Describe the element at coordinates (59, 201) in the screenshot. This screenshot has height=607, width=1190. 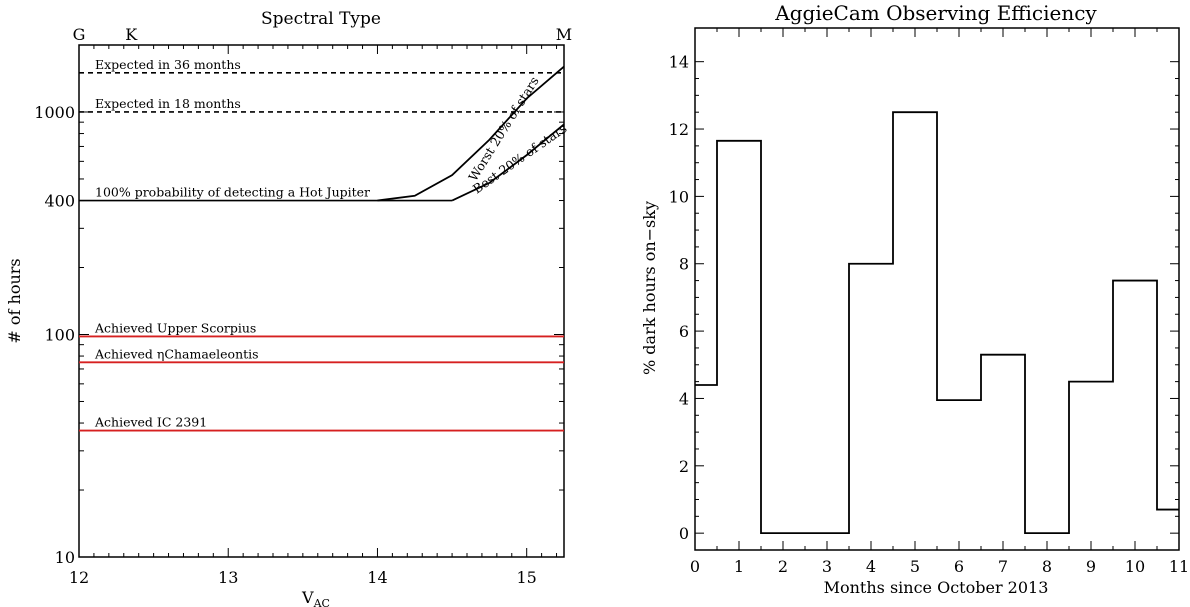
I see `left-y-tick-label: 400` at that location.